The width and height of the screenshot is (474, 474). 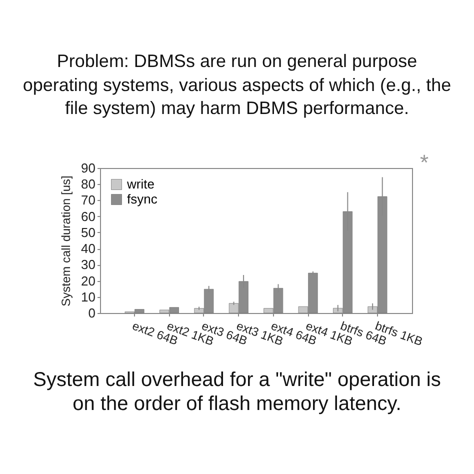 What do you see at coordinates (88, 200) in the screenshot?
I see `y-tick-label: 70` at bounding box center [88, 200].